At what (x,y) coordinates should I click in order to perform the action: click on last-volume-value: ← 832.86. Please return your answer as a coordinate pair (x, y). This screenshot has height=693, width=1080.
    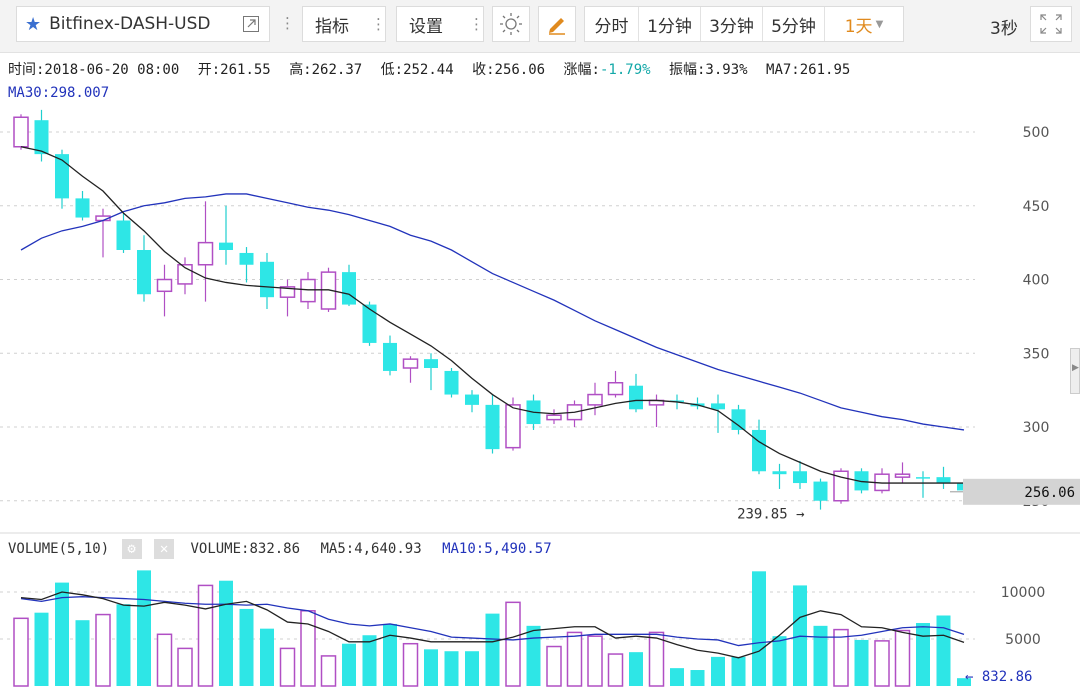
    Looking at the image, I should click on (998, 677).